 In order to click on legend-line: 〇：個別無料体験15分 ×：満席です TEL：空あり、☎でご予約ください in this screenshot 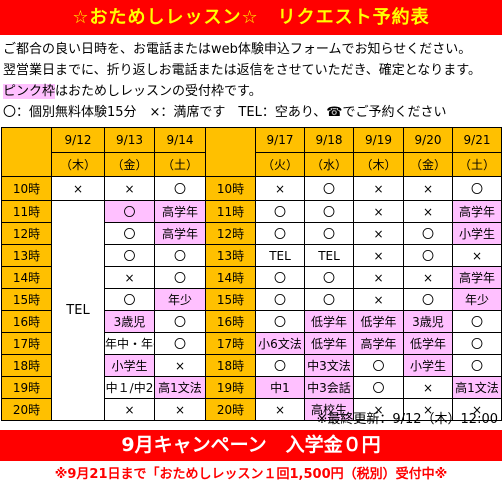, I will do `click(225, 112)`.